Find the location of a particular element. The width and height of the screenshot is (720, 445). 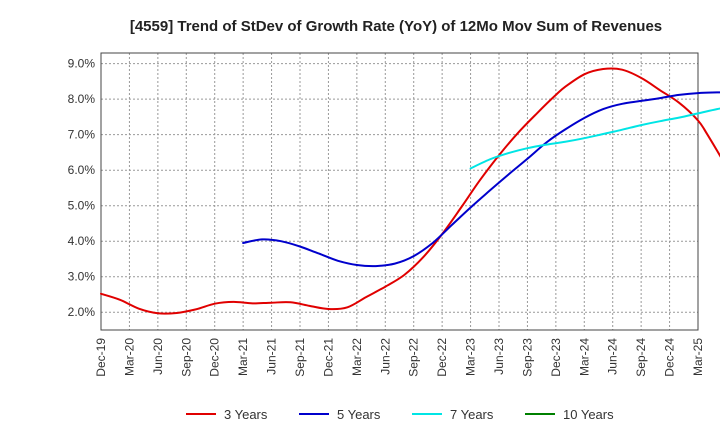

x-tick-label: Jun-24 is located at coordinates (613, 356).